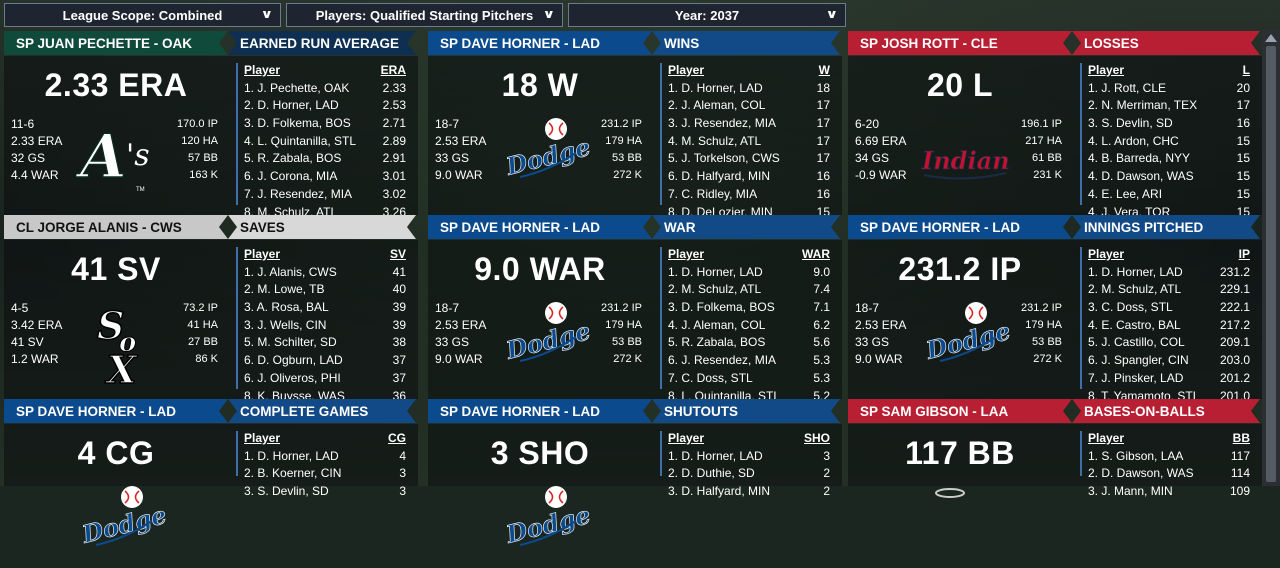 This screenshot has width=1280, height=568. What do you see at coordinates (1169, 177) in the screenshot?
I see `table-row: 4. D. Dawson, WAS 15` at bounding box center [1169, 177].